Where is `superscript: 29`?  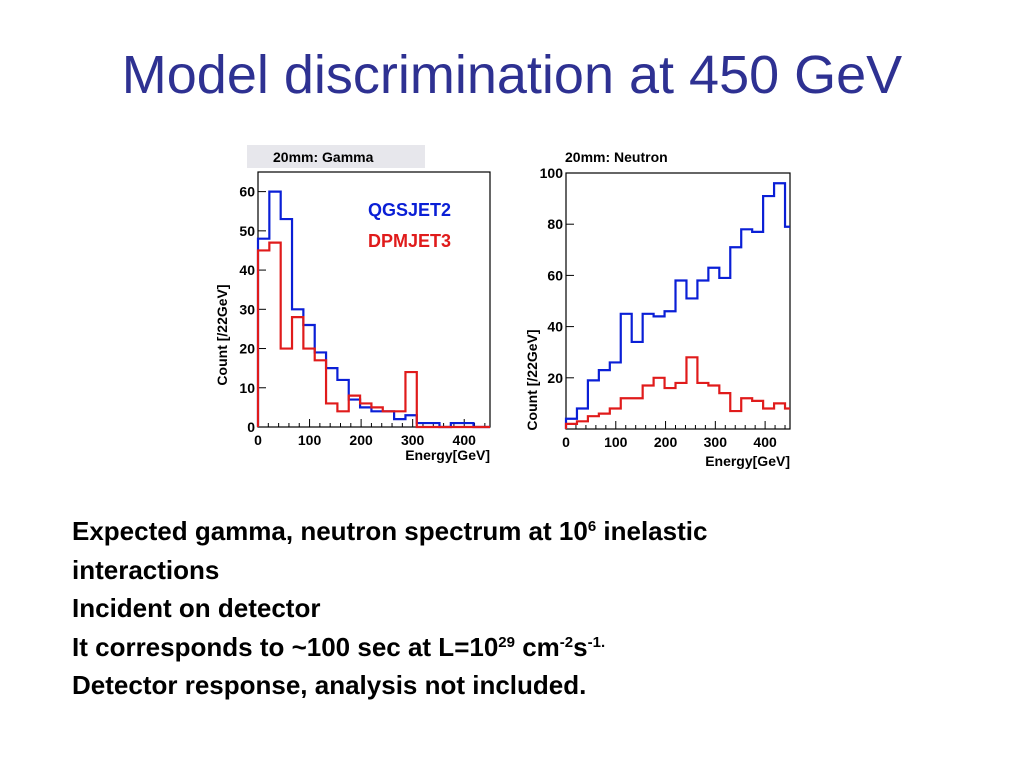 superscript: 29 is located at coordinates (506, 642).